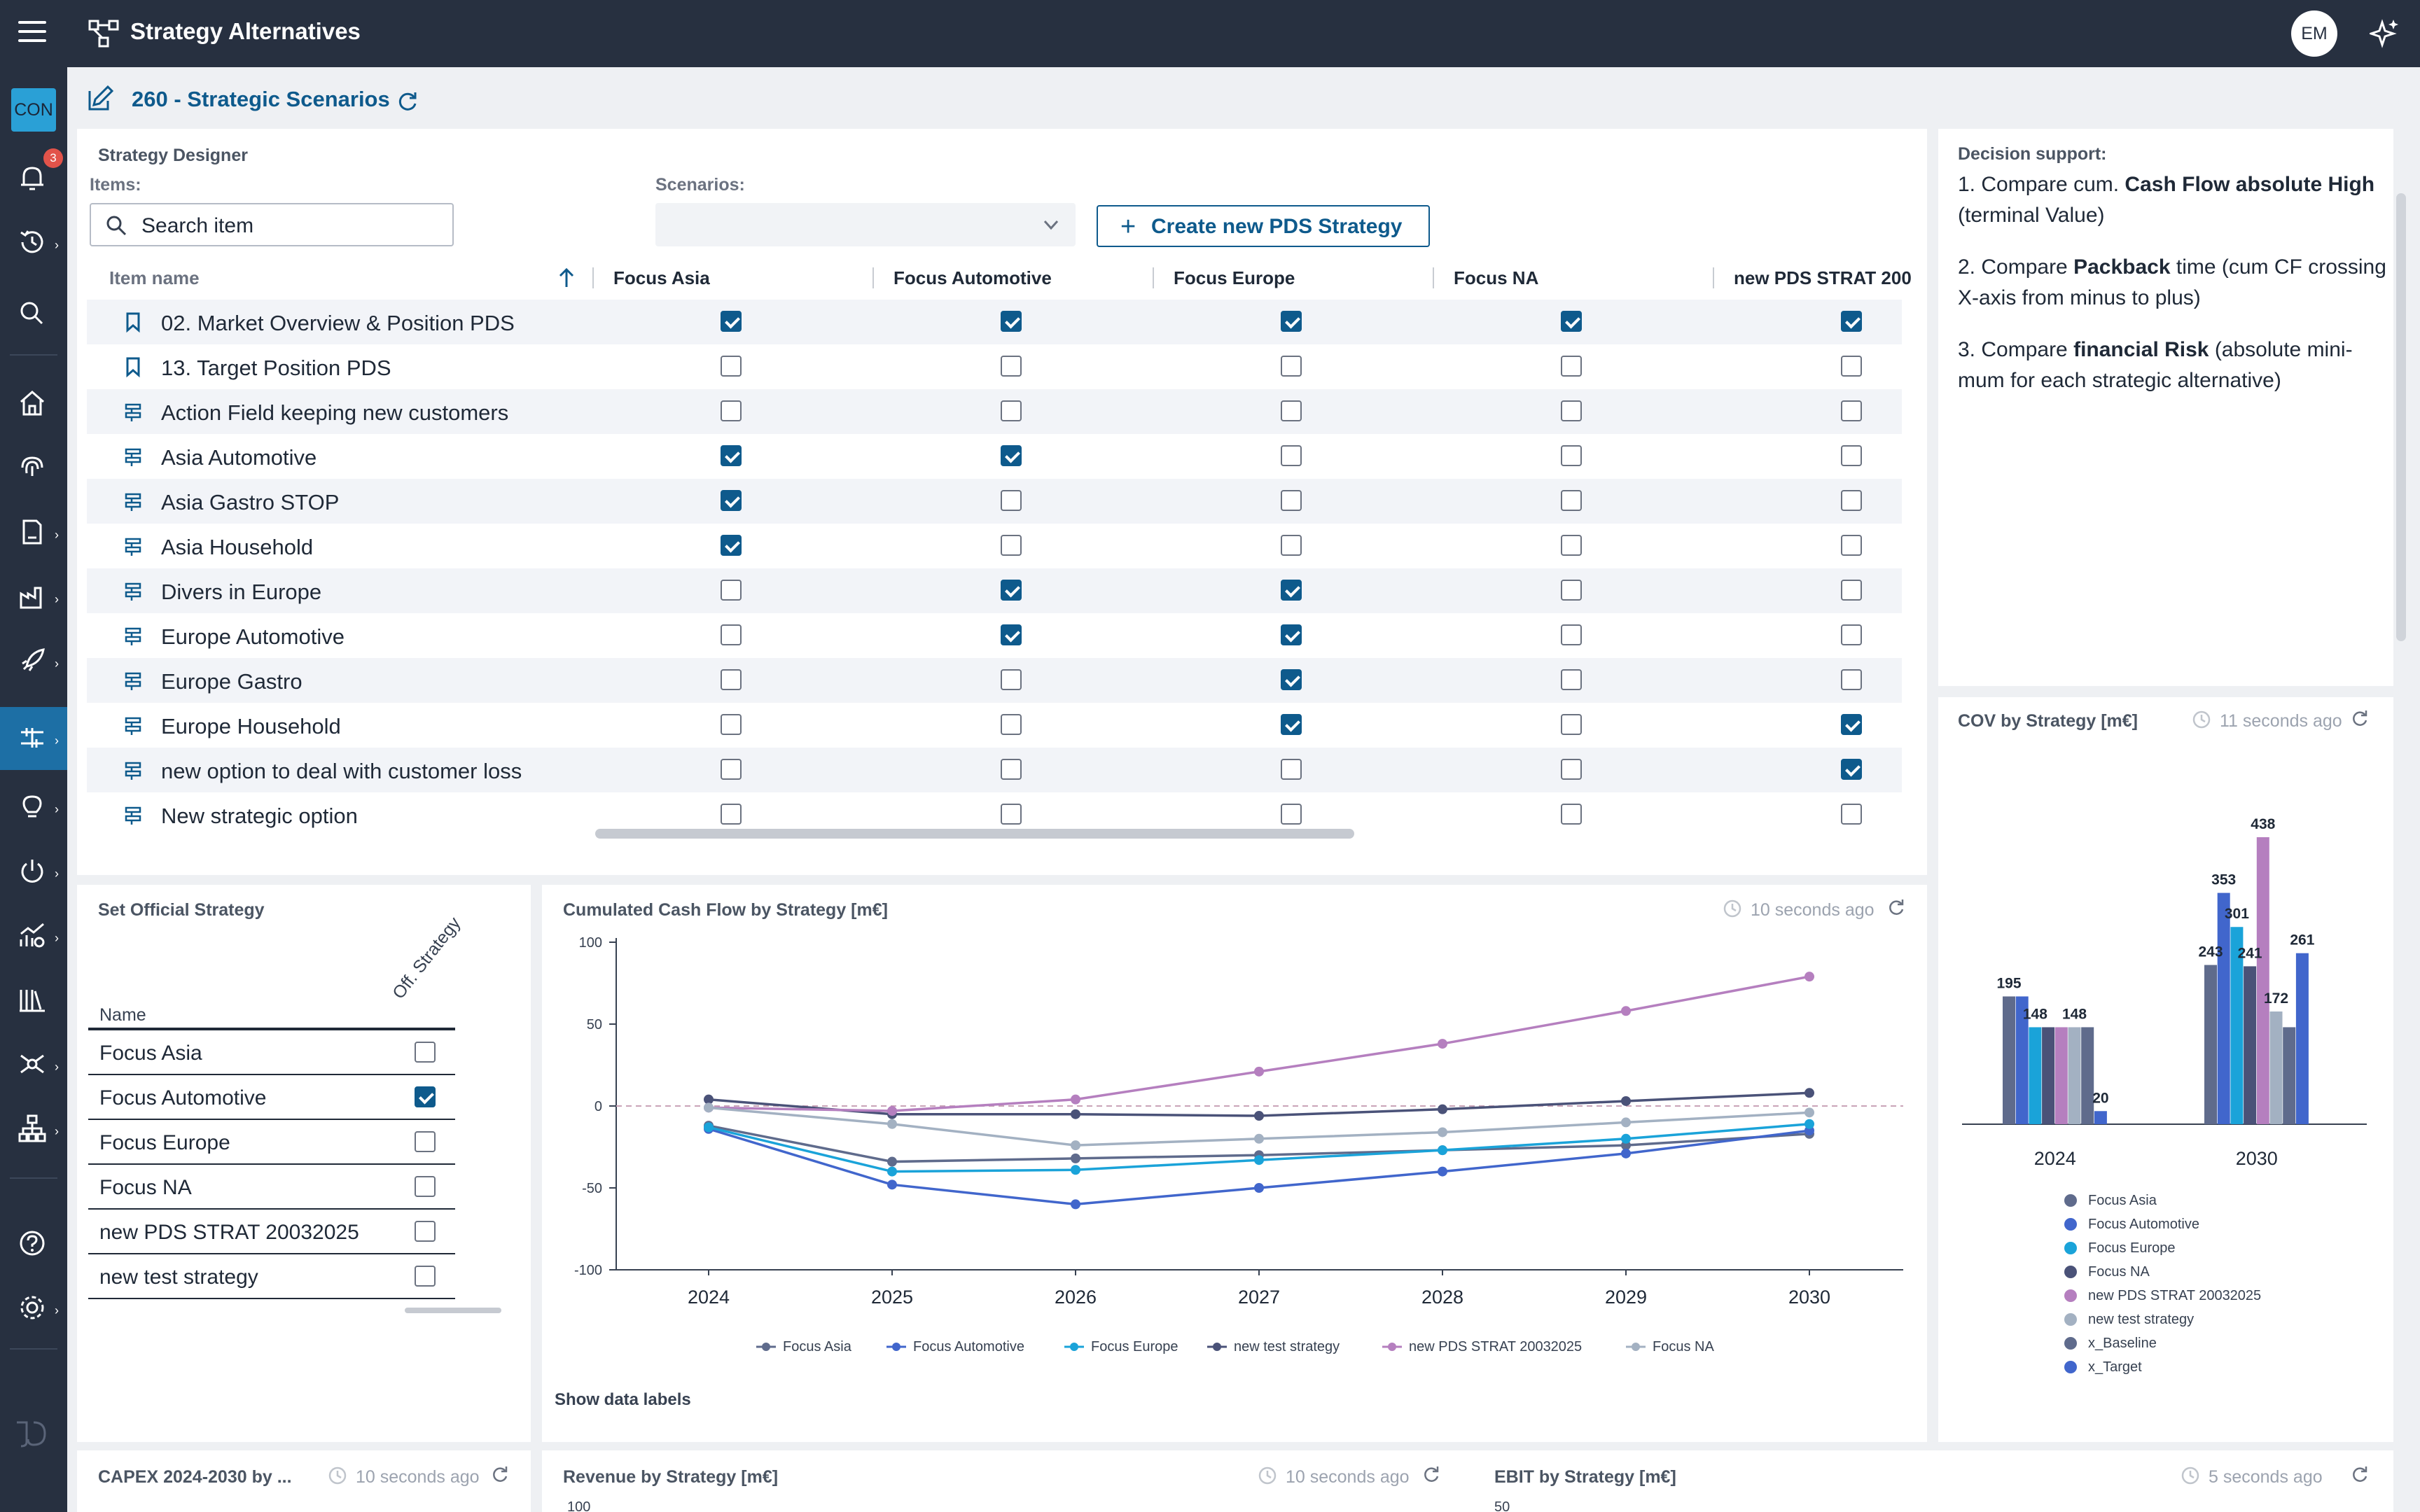  I want to click on official-strategy-row: Focus NA, so click(271, 1187).